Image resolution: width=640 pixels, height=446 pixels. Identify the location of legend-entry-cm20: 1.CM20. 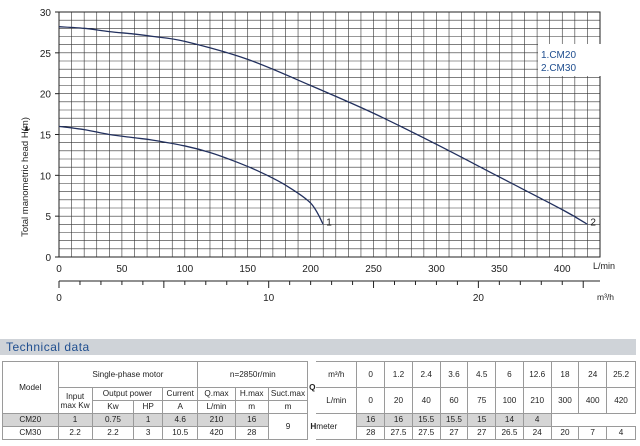
(558, 55).